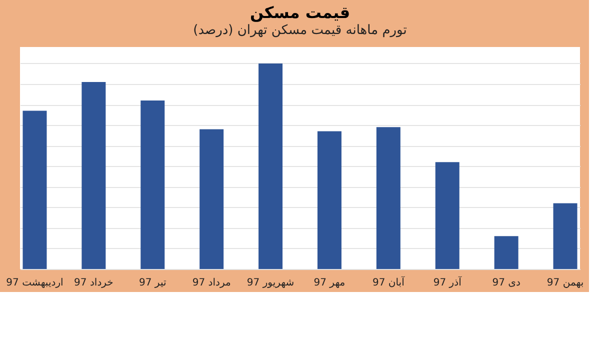 This screenshot has width=600, height=343. Describe the element at coordinates (35, 283) in the screenshot. I see `x-tick-label: اردیبهشت 97` at that location.